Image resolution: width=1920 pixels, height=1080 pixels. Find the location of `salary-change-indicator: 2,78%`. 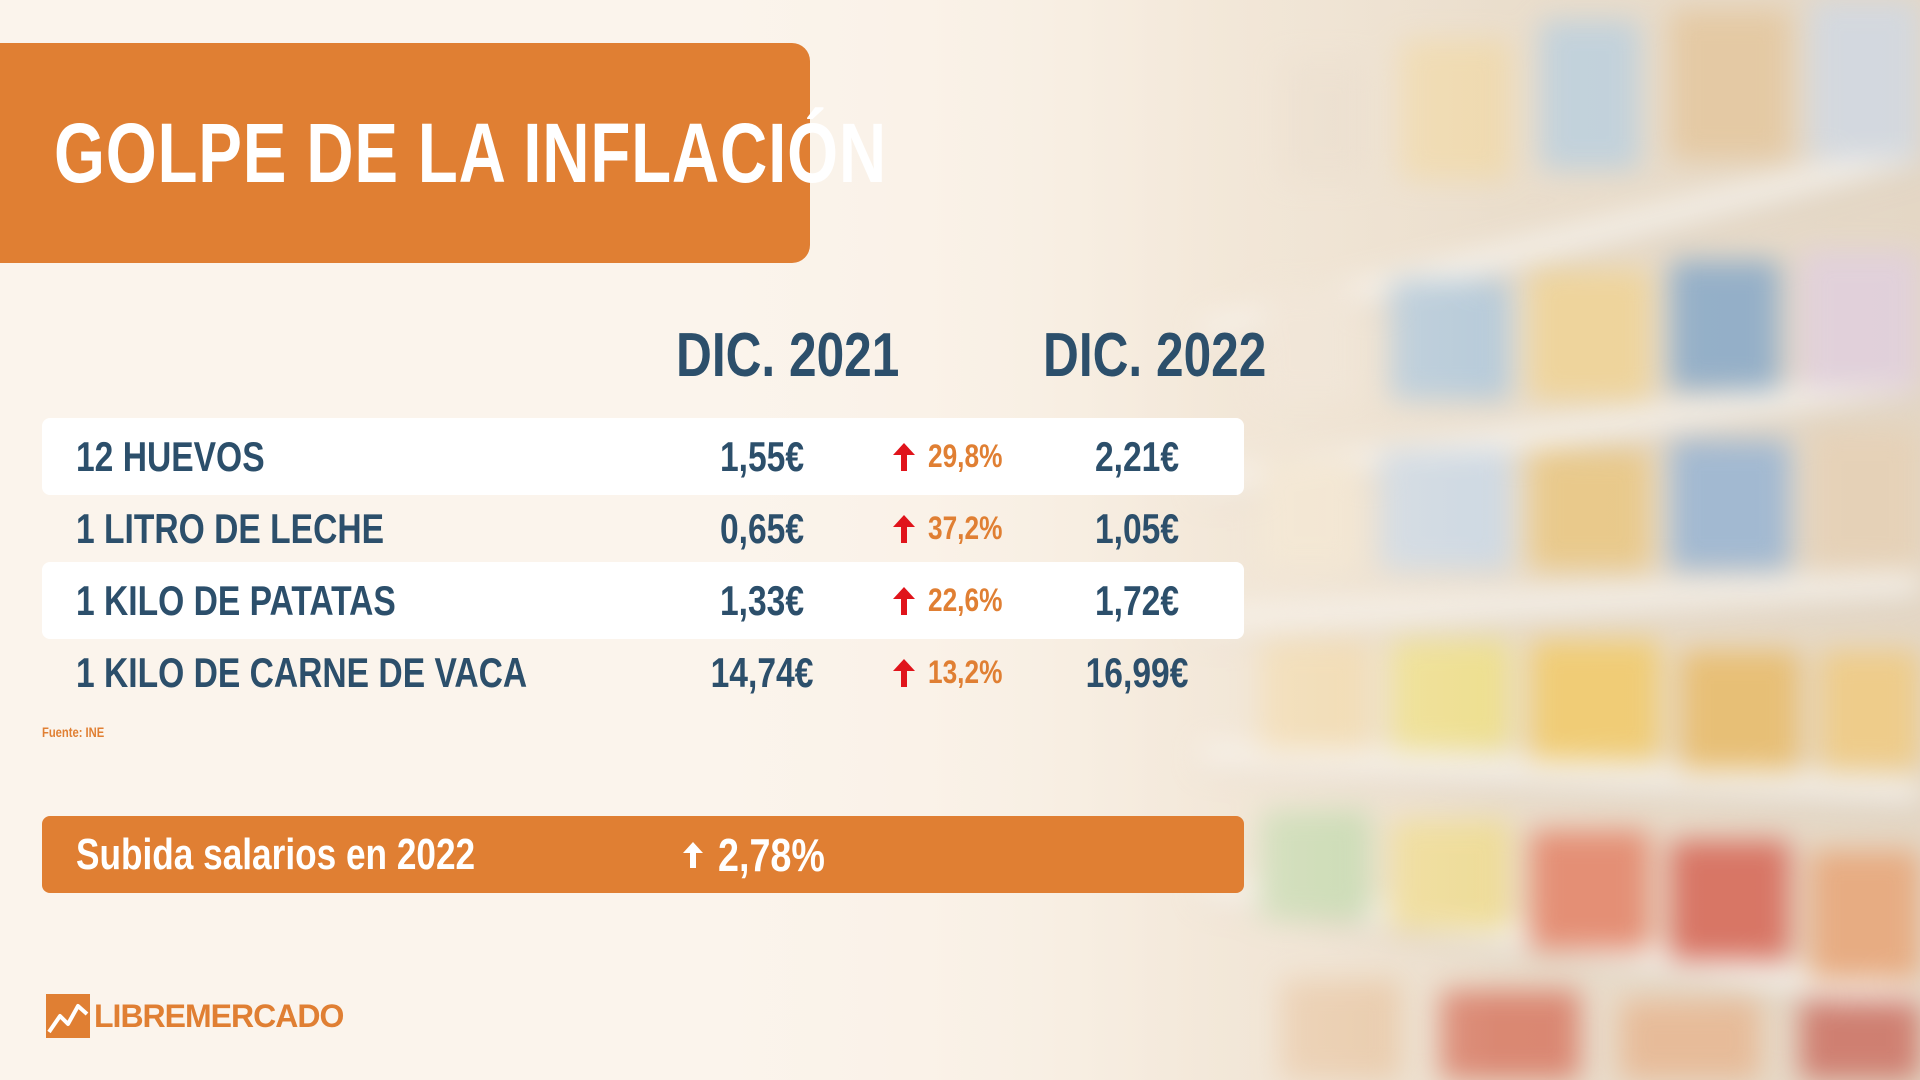

salary-change-indicator: 2,78% is located at coordinates (765, 854).